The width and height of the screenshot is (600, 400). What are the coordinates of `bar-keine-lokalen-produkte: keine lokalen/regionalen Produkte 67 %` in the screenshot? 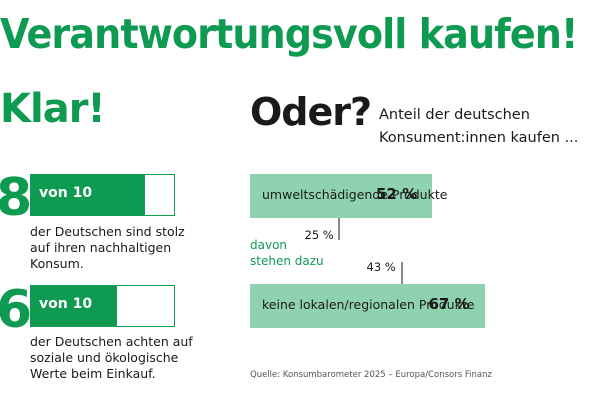 It's located at (367, 306).